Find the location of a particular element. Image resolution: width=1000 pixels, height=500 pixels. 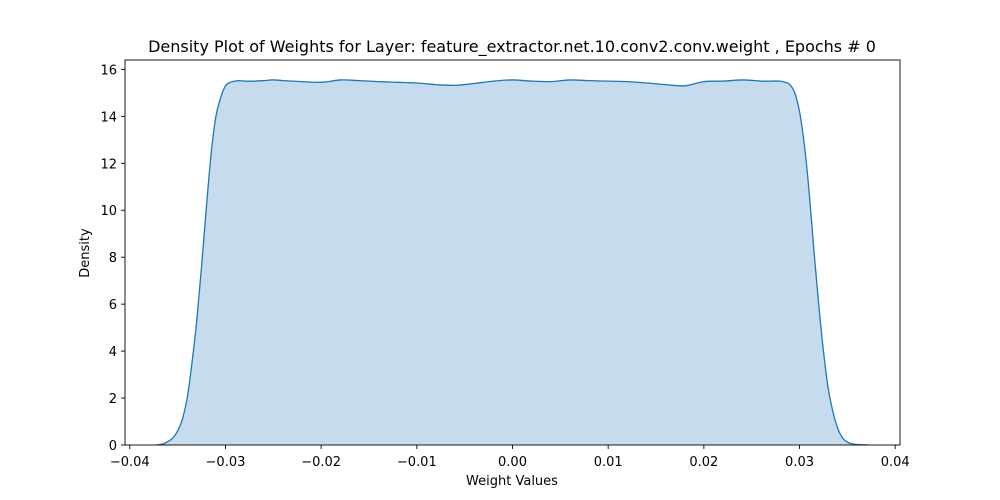

x-axis: −0.04 −0.03 −0.02 −0.01 0.00 0.01 0.02 0.03 0.04 is located at coordinates (510, 457).